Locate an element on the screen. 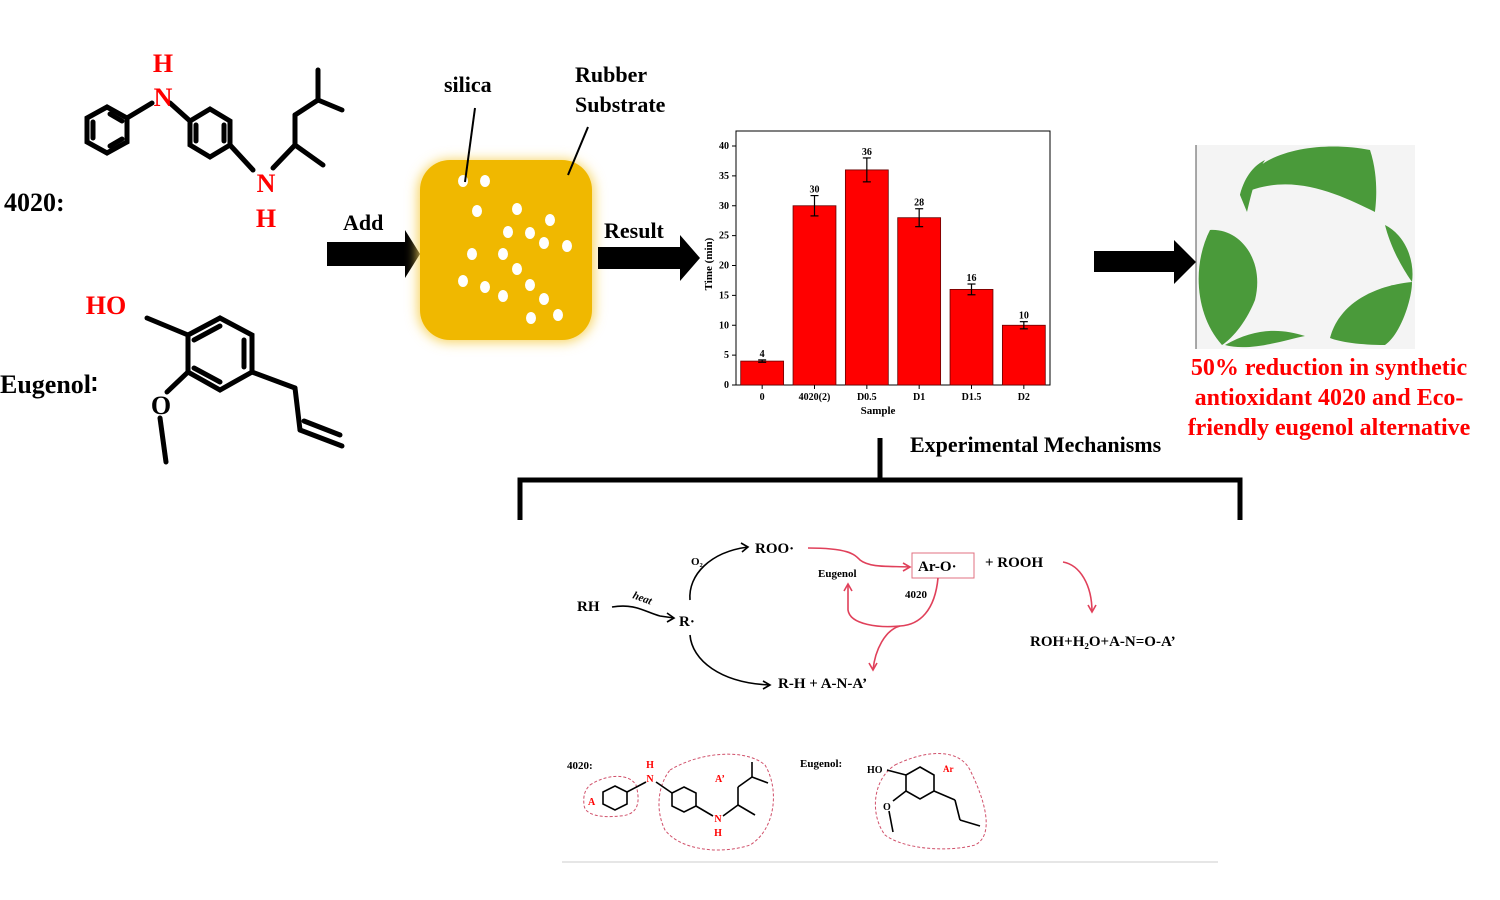  molecule-4020: H N N H is located at coordinates (214, 141).